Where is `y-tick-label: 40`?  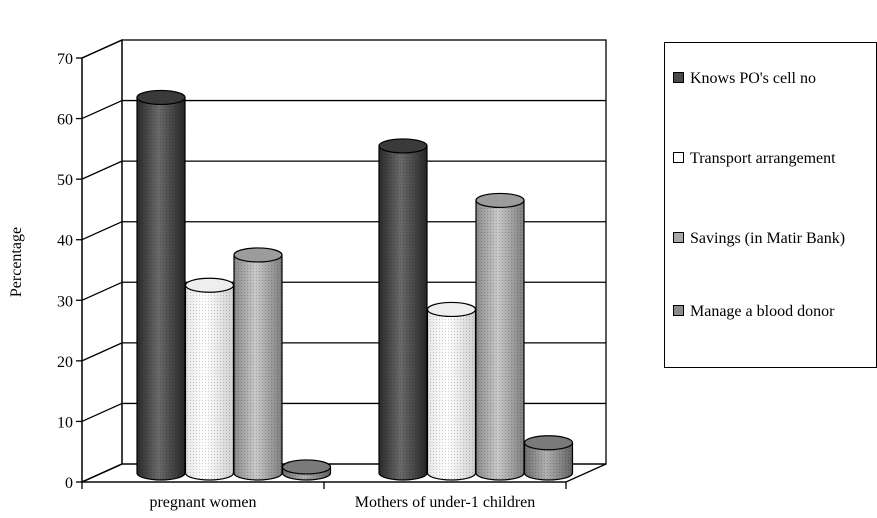
y-tick-label: 40 is located at coordinates (65, 241).